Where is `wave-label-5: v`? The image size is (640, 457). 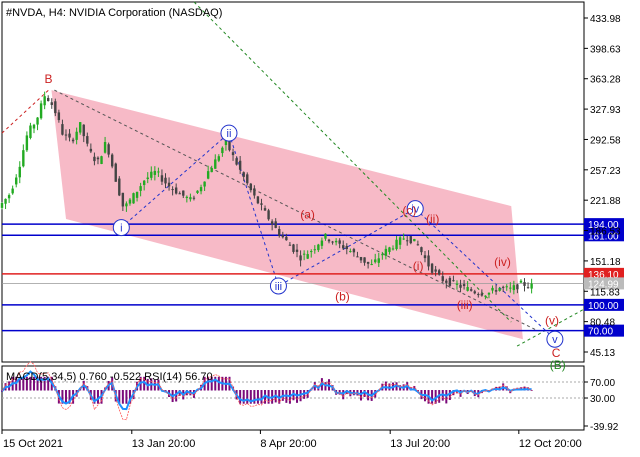
wave-label-5: v is located at coordinates (555, 340).